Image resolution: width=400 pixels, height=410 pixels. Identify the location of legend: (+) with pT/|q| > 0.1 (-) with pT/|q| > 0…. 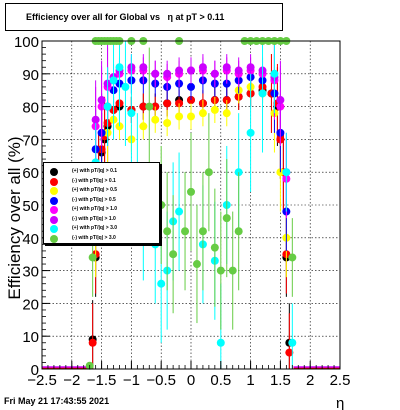
(101, 203).